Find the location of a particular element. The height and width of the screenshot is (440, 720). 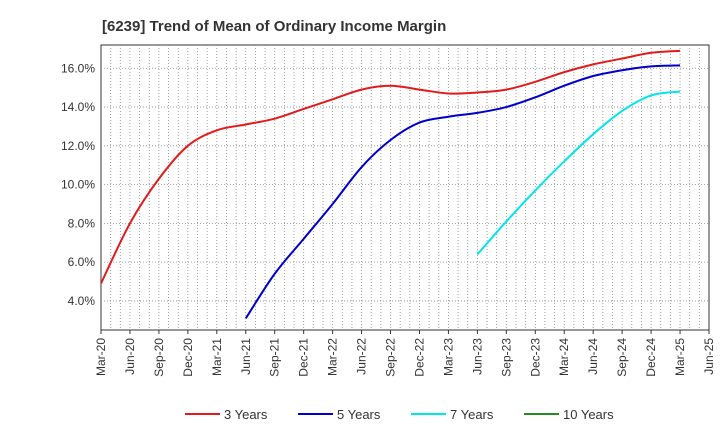

x-tick-label: Mar-23 is located at coordinates (448, 357).